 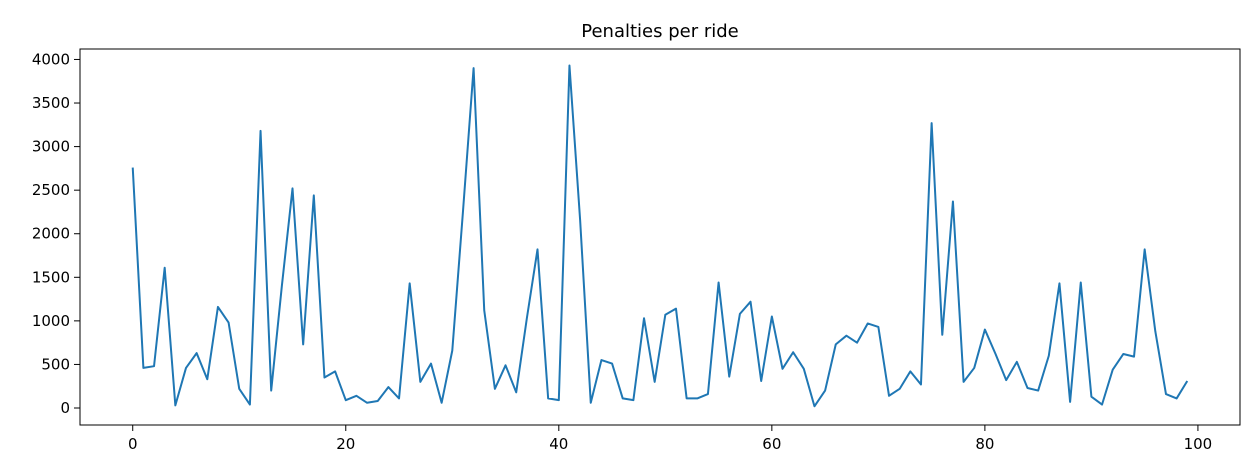 I want to click on y-tick-label: 0, so click(x=65, y=408).